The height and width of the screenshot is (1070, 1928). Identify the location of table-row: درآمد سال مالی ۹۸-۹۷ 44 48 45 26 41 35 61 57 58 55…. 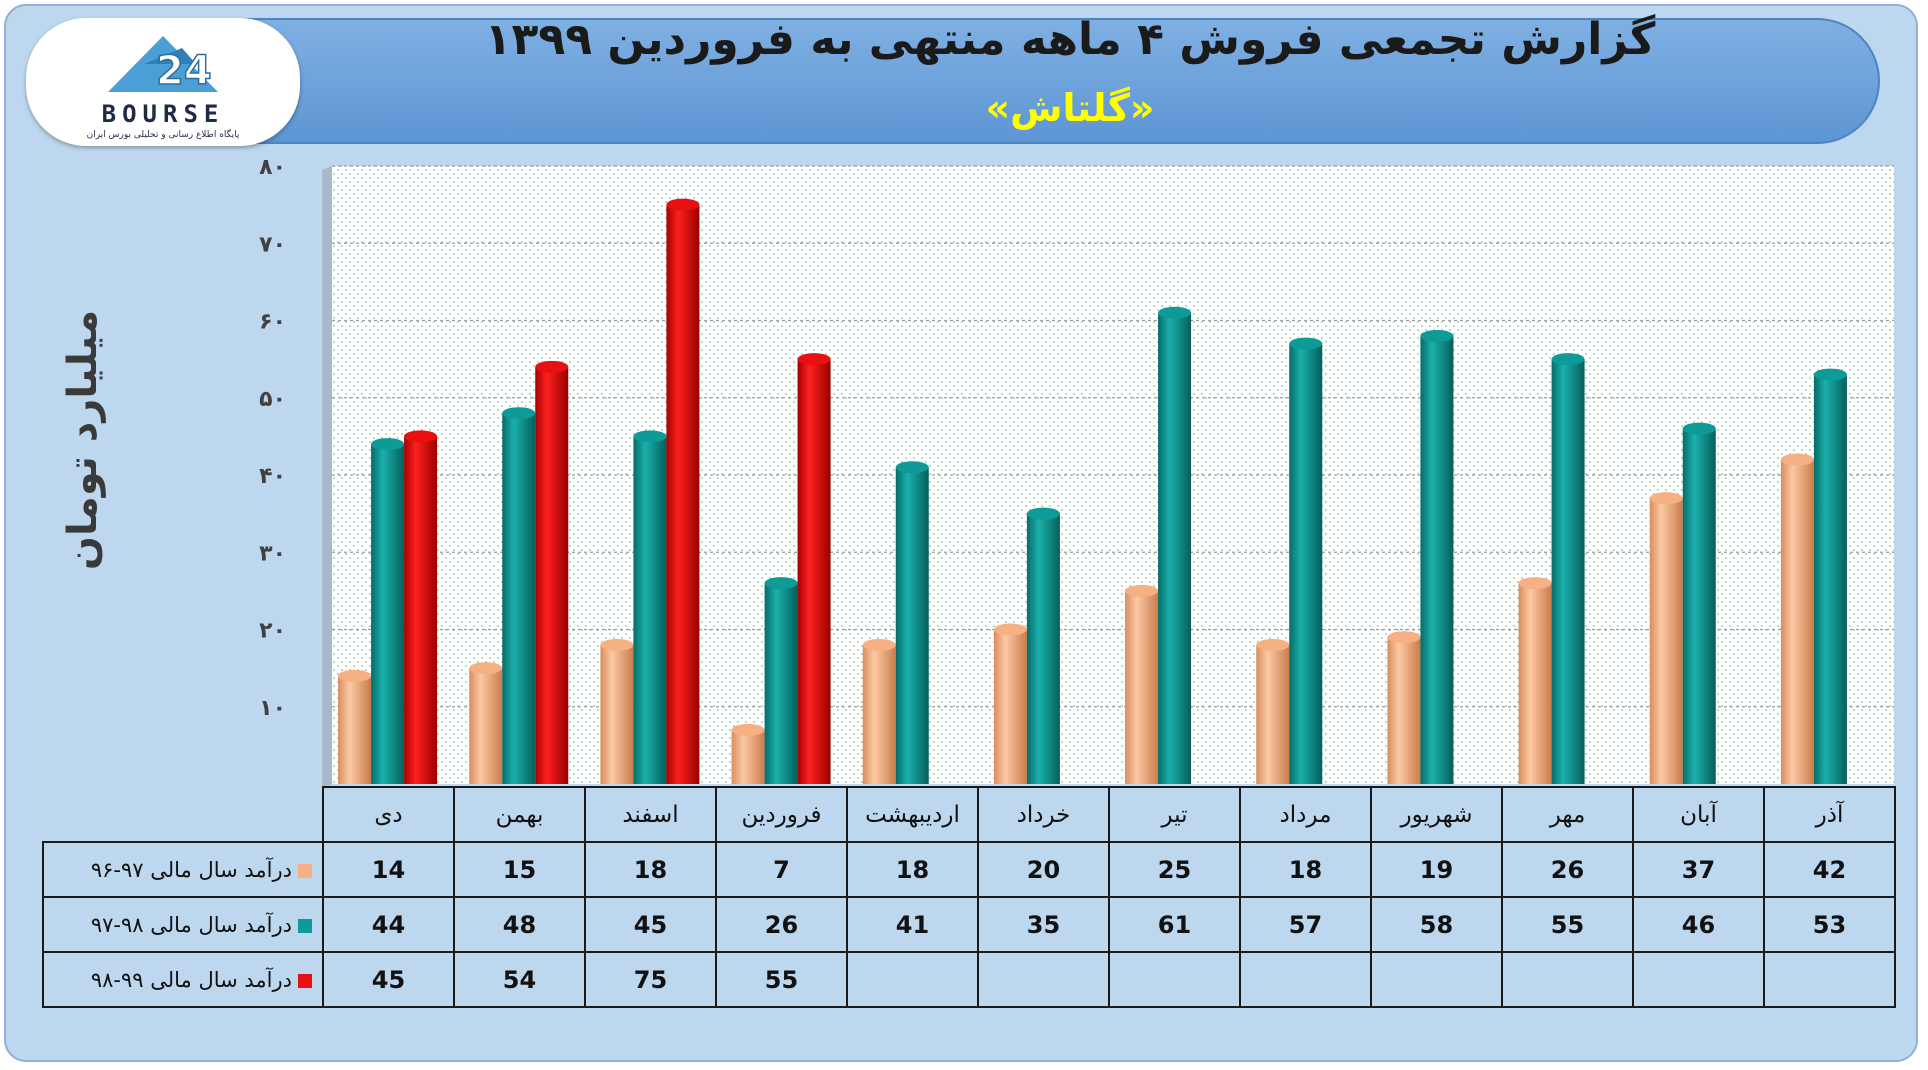
(969, 924).